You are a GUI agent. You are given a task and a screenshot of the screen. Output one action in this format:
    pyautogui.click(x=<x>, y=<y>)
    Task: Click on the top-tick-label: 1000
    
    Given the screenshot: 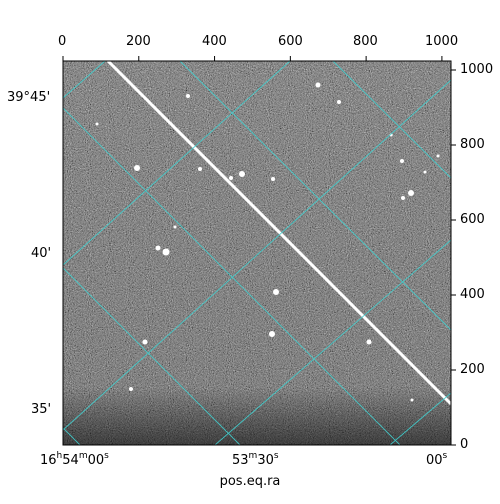 What is the action you would take?
    pyautogui.click(x=442, y=41)
    